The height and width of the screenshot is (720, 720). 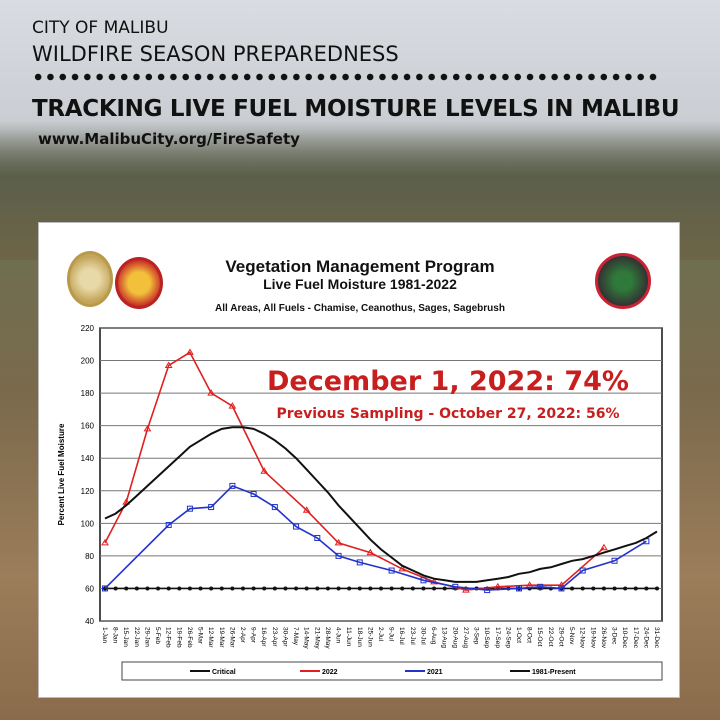 I want to click on x-tick-label: 8-Jan, so click(x=115, y=635).